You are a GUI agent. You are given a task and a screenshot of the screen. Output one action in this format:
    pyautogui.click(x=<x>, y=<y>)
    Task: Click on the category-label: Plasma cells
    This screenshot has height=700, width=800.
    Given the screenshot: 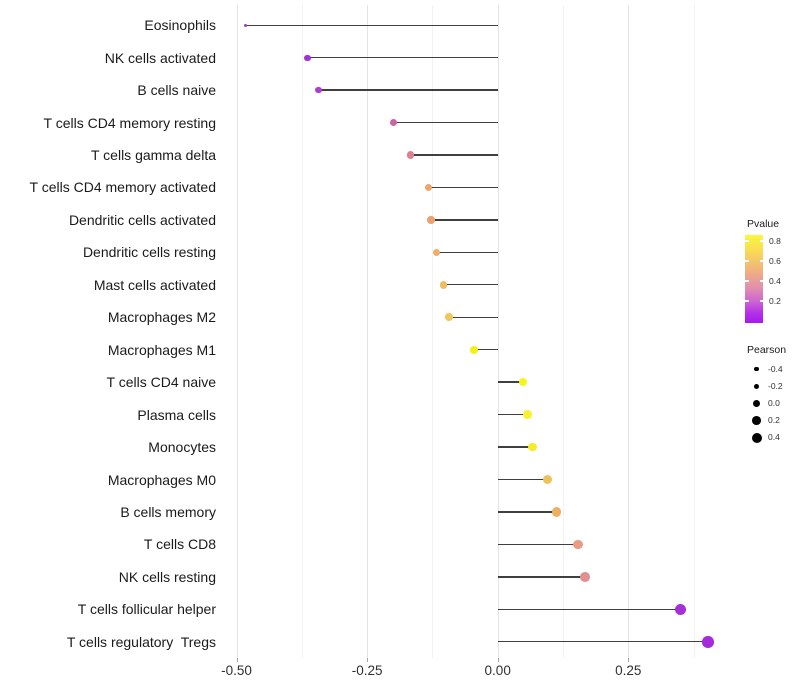 What is the action you would take?
    pyautogui.click(x=176, y=414)
    